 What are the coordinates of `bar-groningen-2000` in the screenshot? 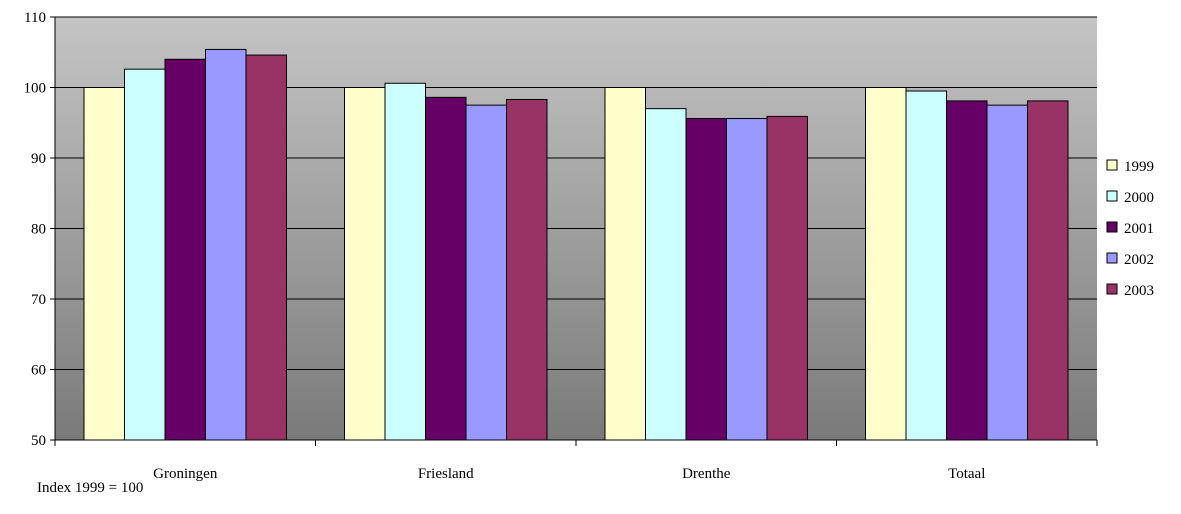 It's located at (145, 254).